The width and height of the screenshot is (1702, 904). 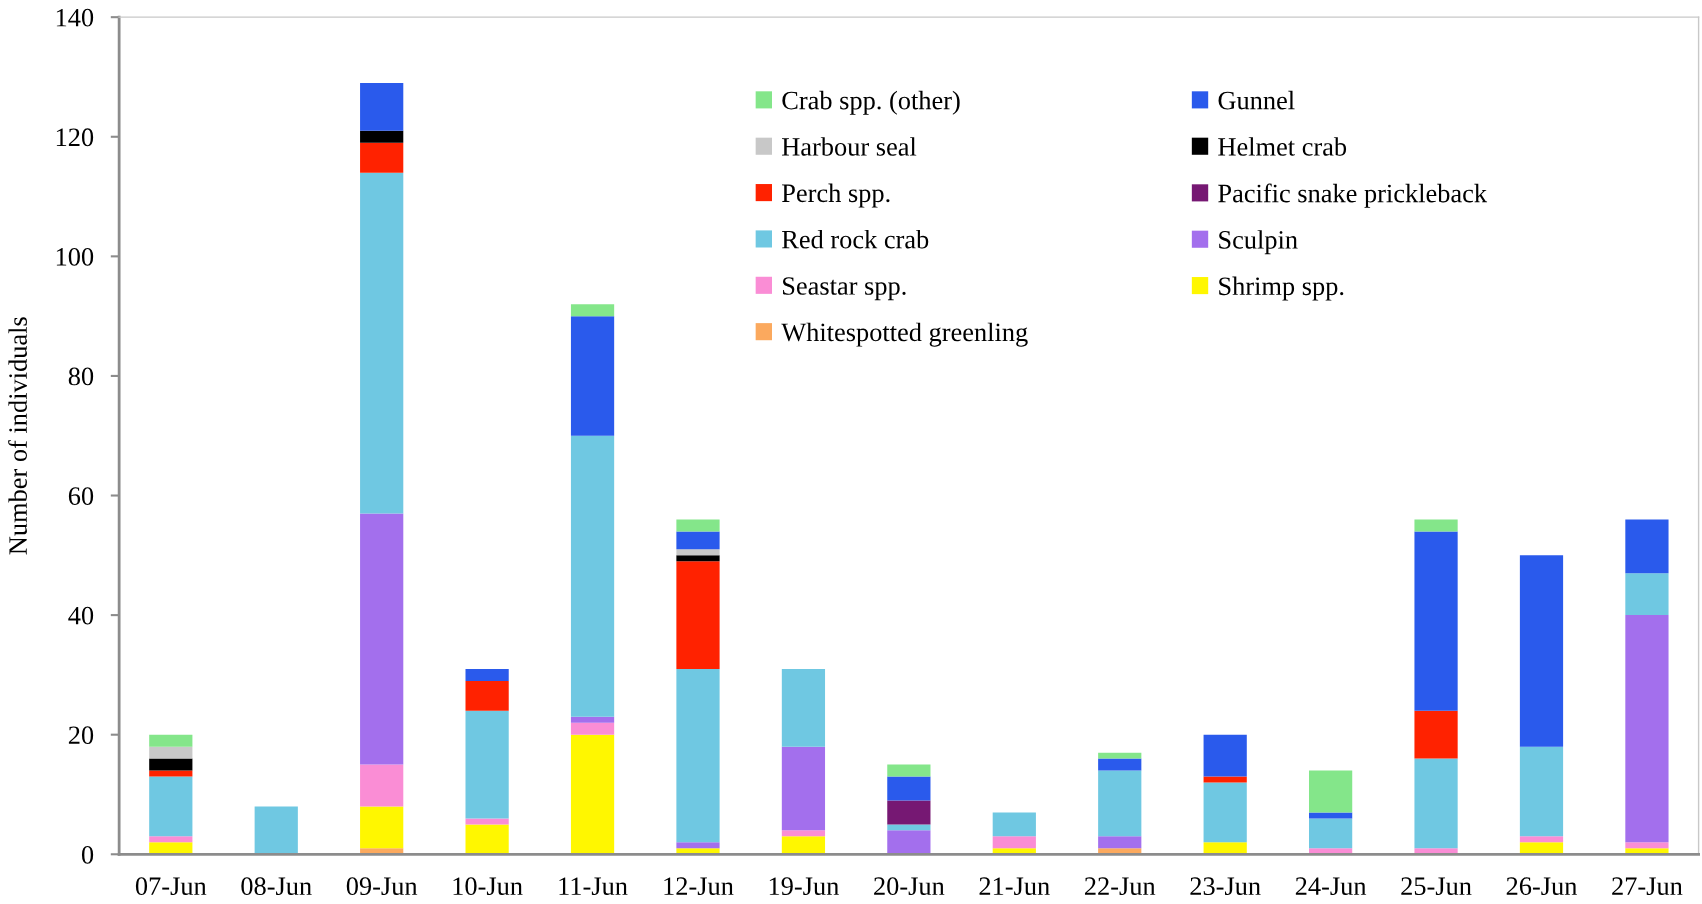 What do you see at coordinates (75, 137) in the screenshot?
I see `y-tick-label: 120` at bounding box center [75, 137].